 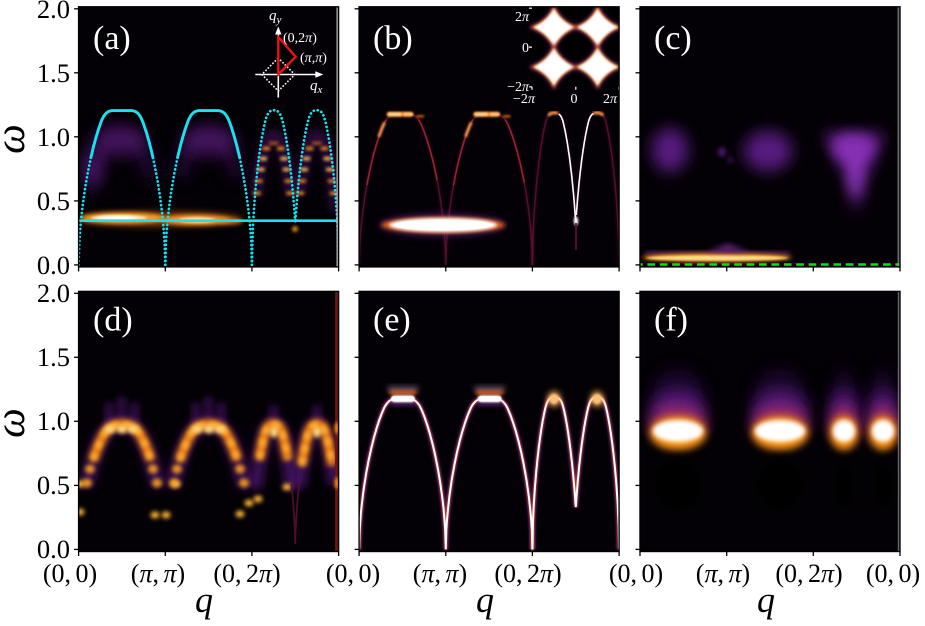 I want to click on svg-text: (d), so click(x=113, y=320).